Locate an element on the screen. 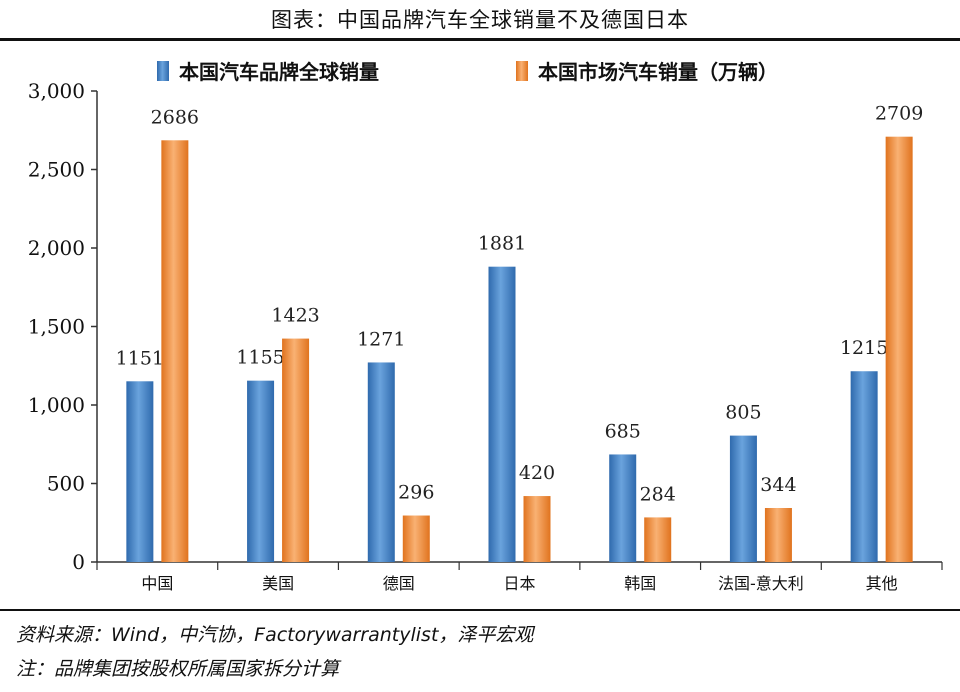 This screenshot has height=692, width=960. data-label: 2686 is located at coordinates (175, 117).